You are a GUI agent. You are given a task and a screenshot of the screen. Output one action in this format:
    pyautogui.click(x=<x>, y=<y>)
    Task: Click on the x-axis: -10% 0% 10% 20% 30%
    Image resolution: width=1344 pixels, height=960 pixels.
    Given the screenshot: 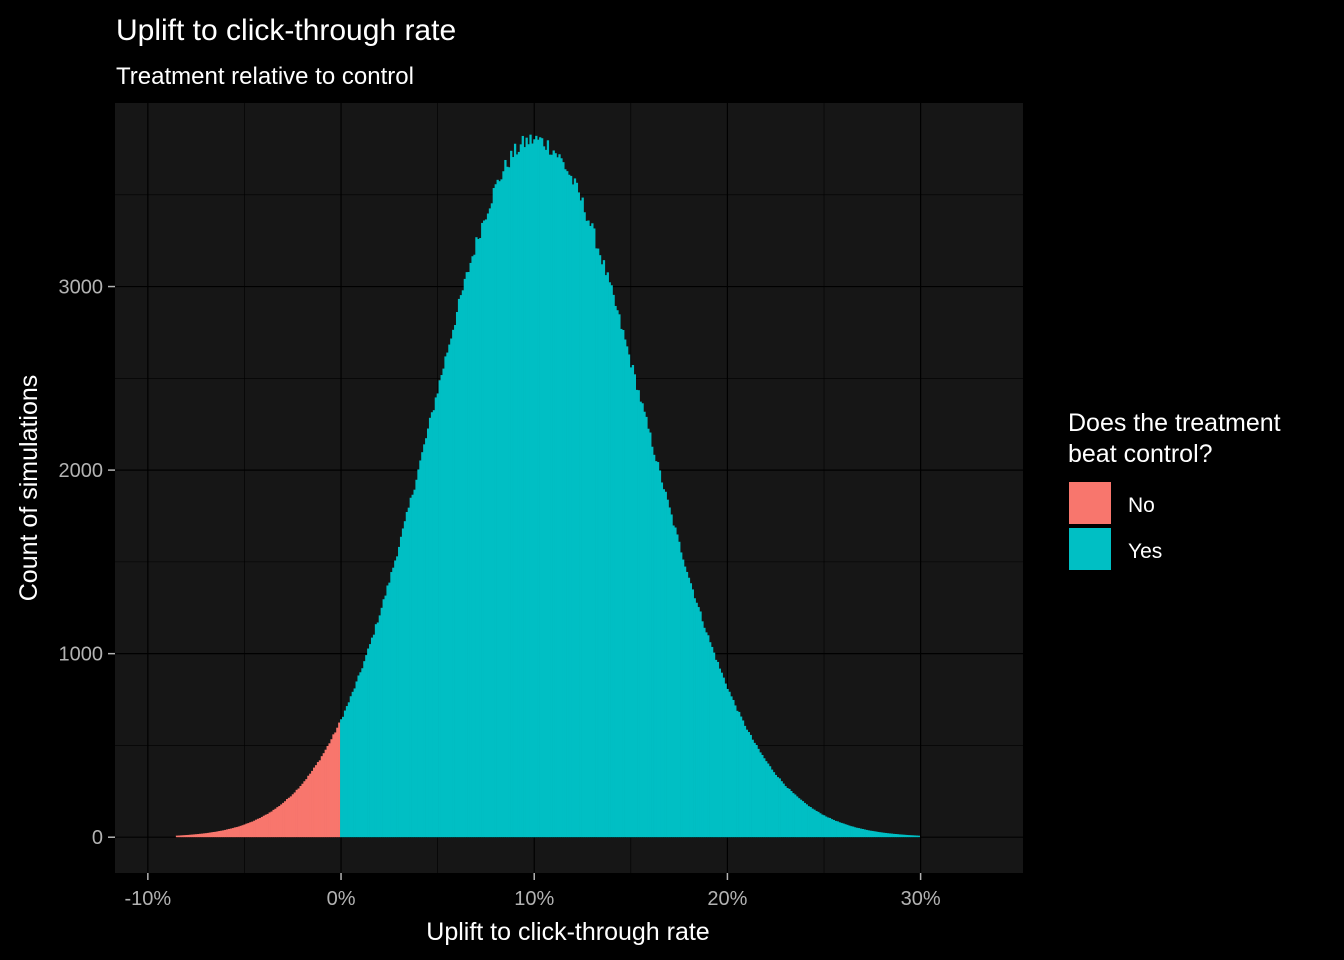 What is the action you would take?
    pyautogui.click(x=532, y=891)
    